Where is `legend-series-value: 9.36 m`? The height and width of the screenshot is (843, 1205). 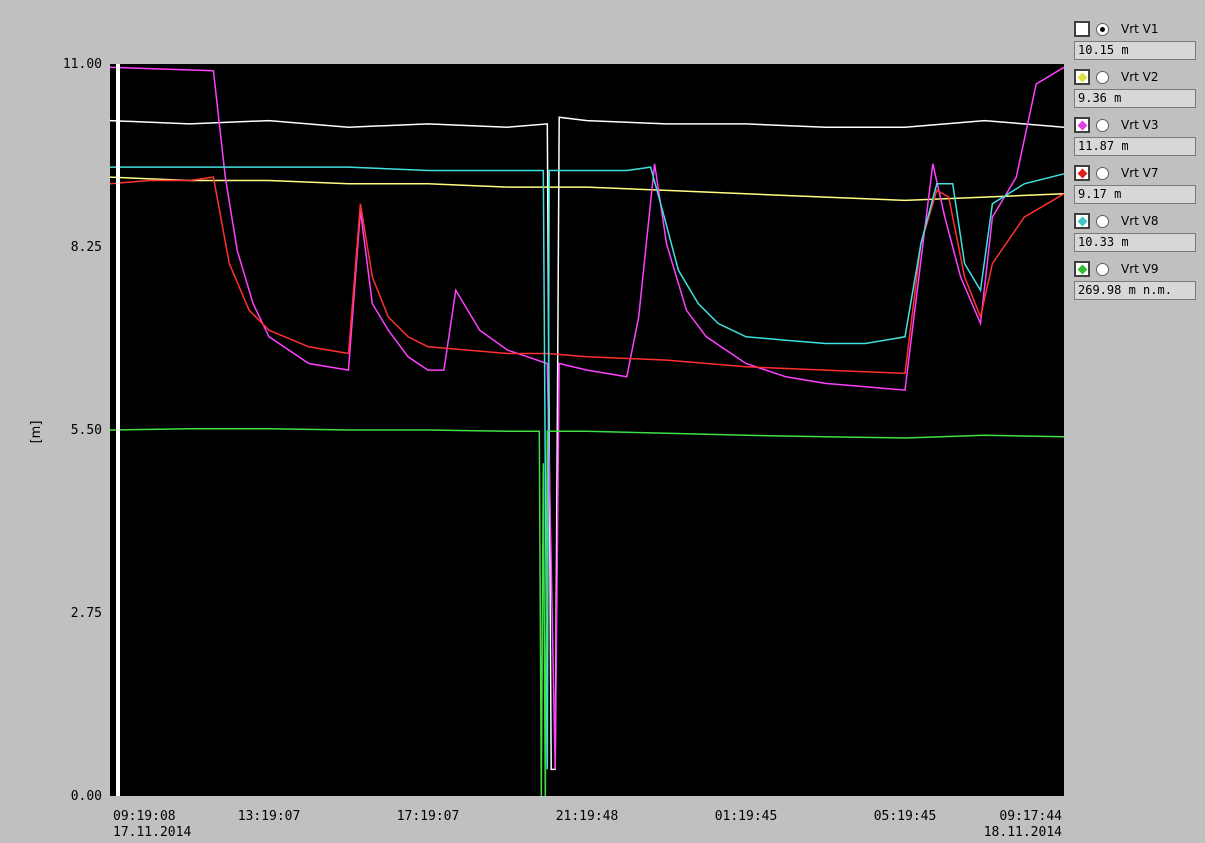 legend-series-value: 9.36 m is located at coordinates (1135, 98).